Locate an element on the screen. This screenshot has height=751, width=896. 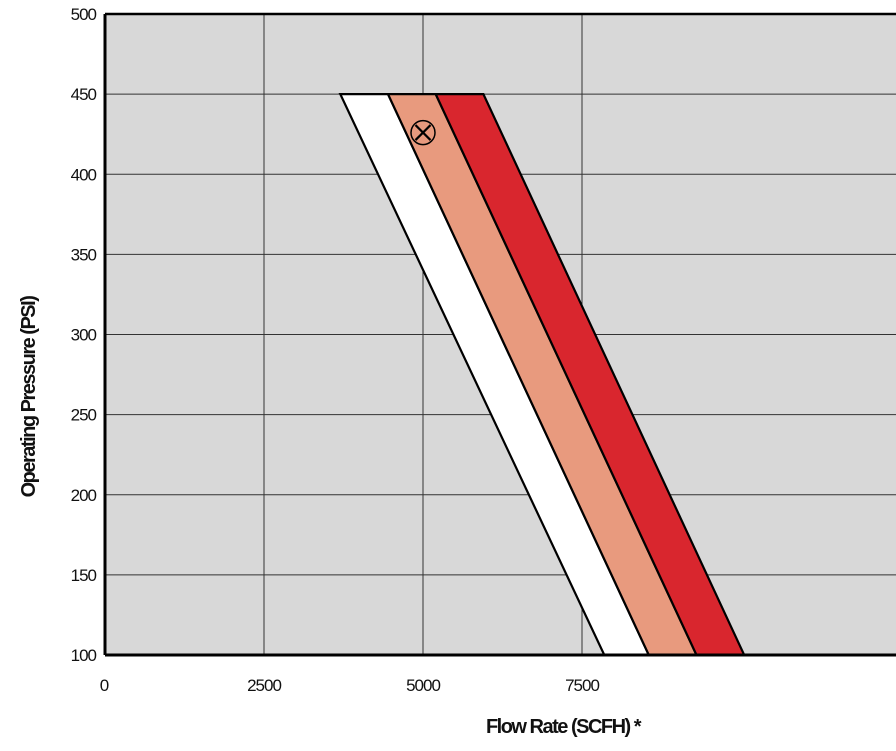
marker-cross-line is located at coordinates (423, 132).